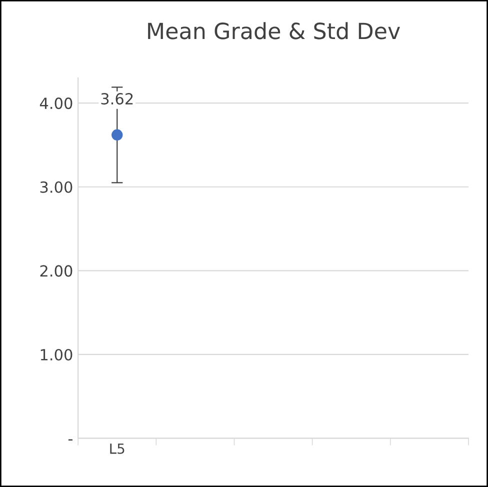  What do you see at coordinates (274, 31) in the screenshot?
I see `chart-title: Mean Grade & Std Dev` at bounding box center [274, 31].